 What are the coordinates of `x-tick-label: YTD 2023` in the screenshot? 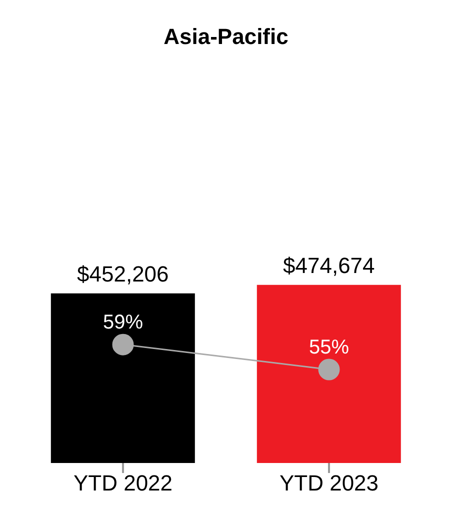 It's located at (329, 483).